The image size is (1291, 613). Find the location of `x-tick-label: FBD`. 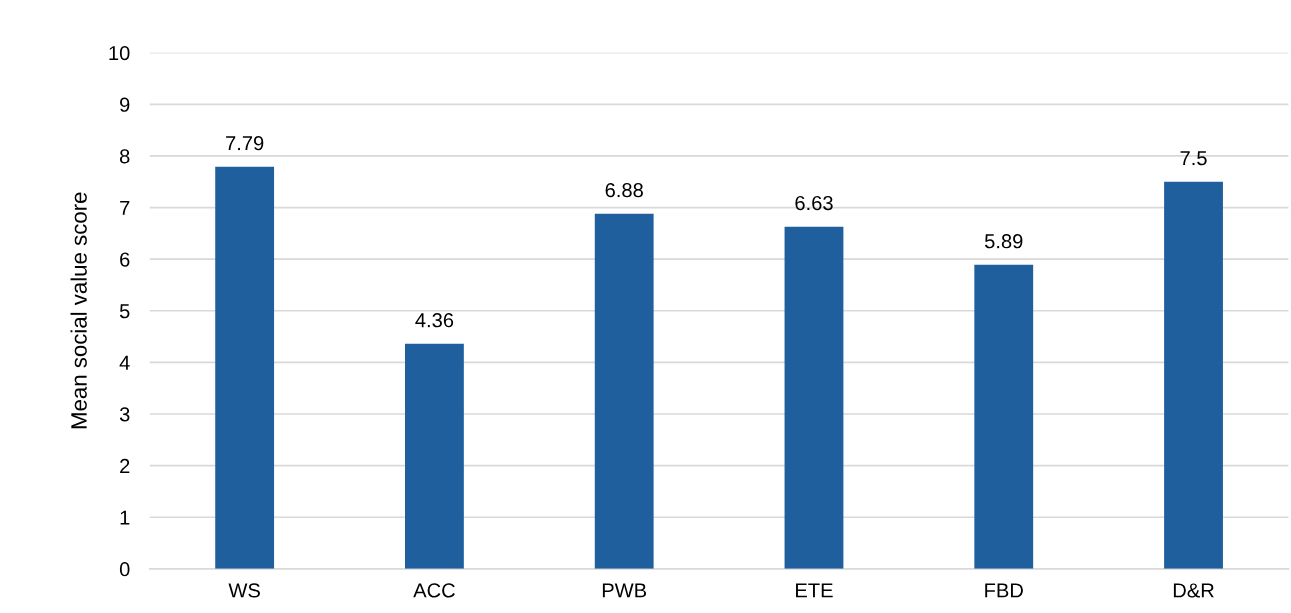

x-tick-label: FBD is located at coordinates (1004, 590).